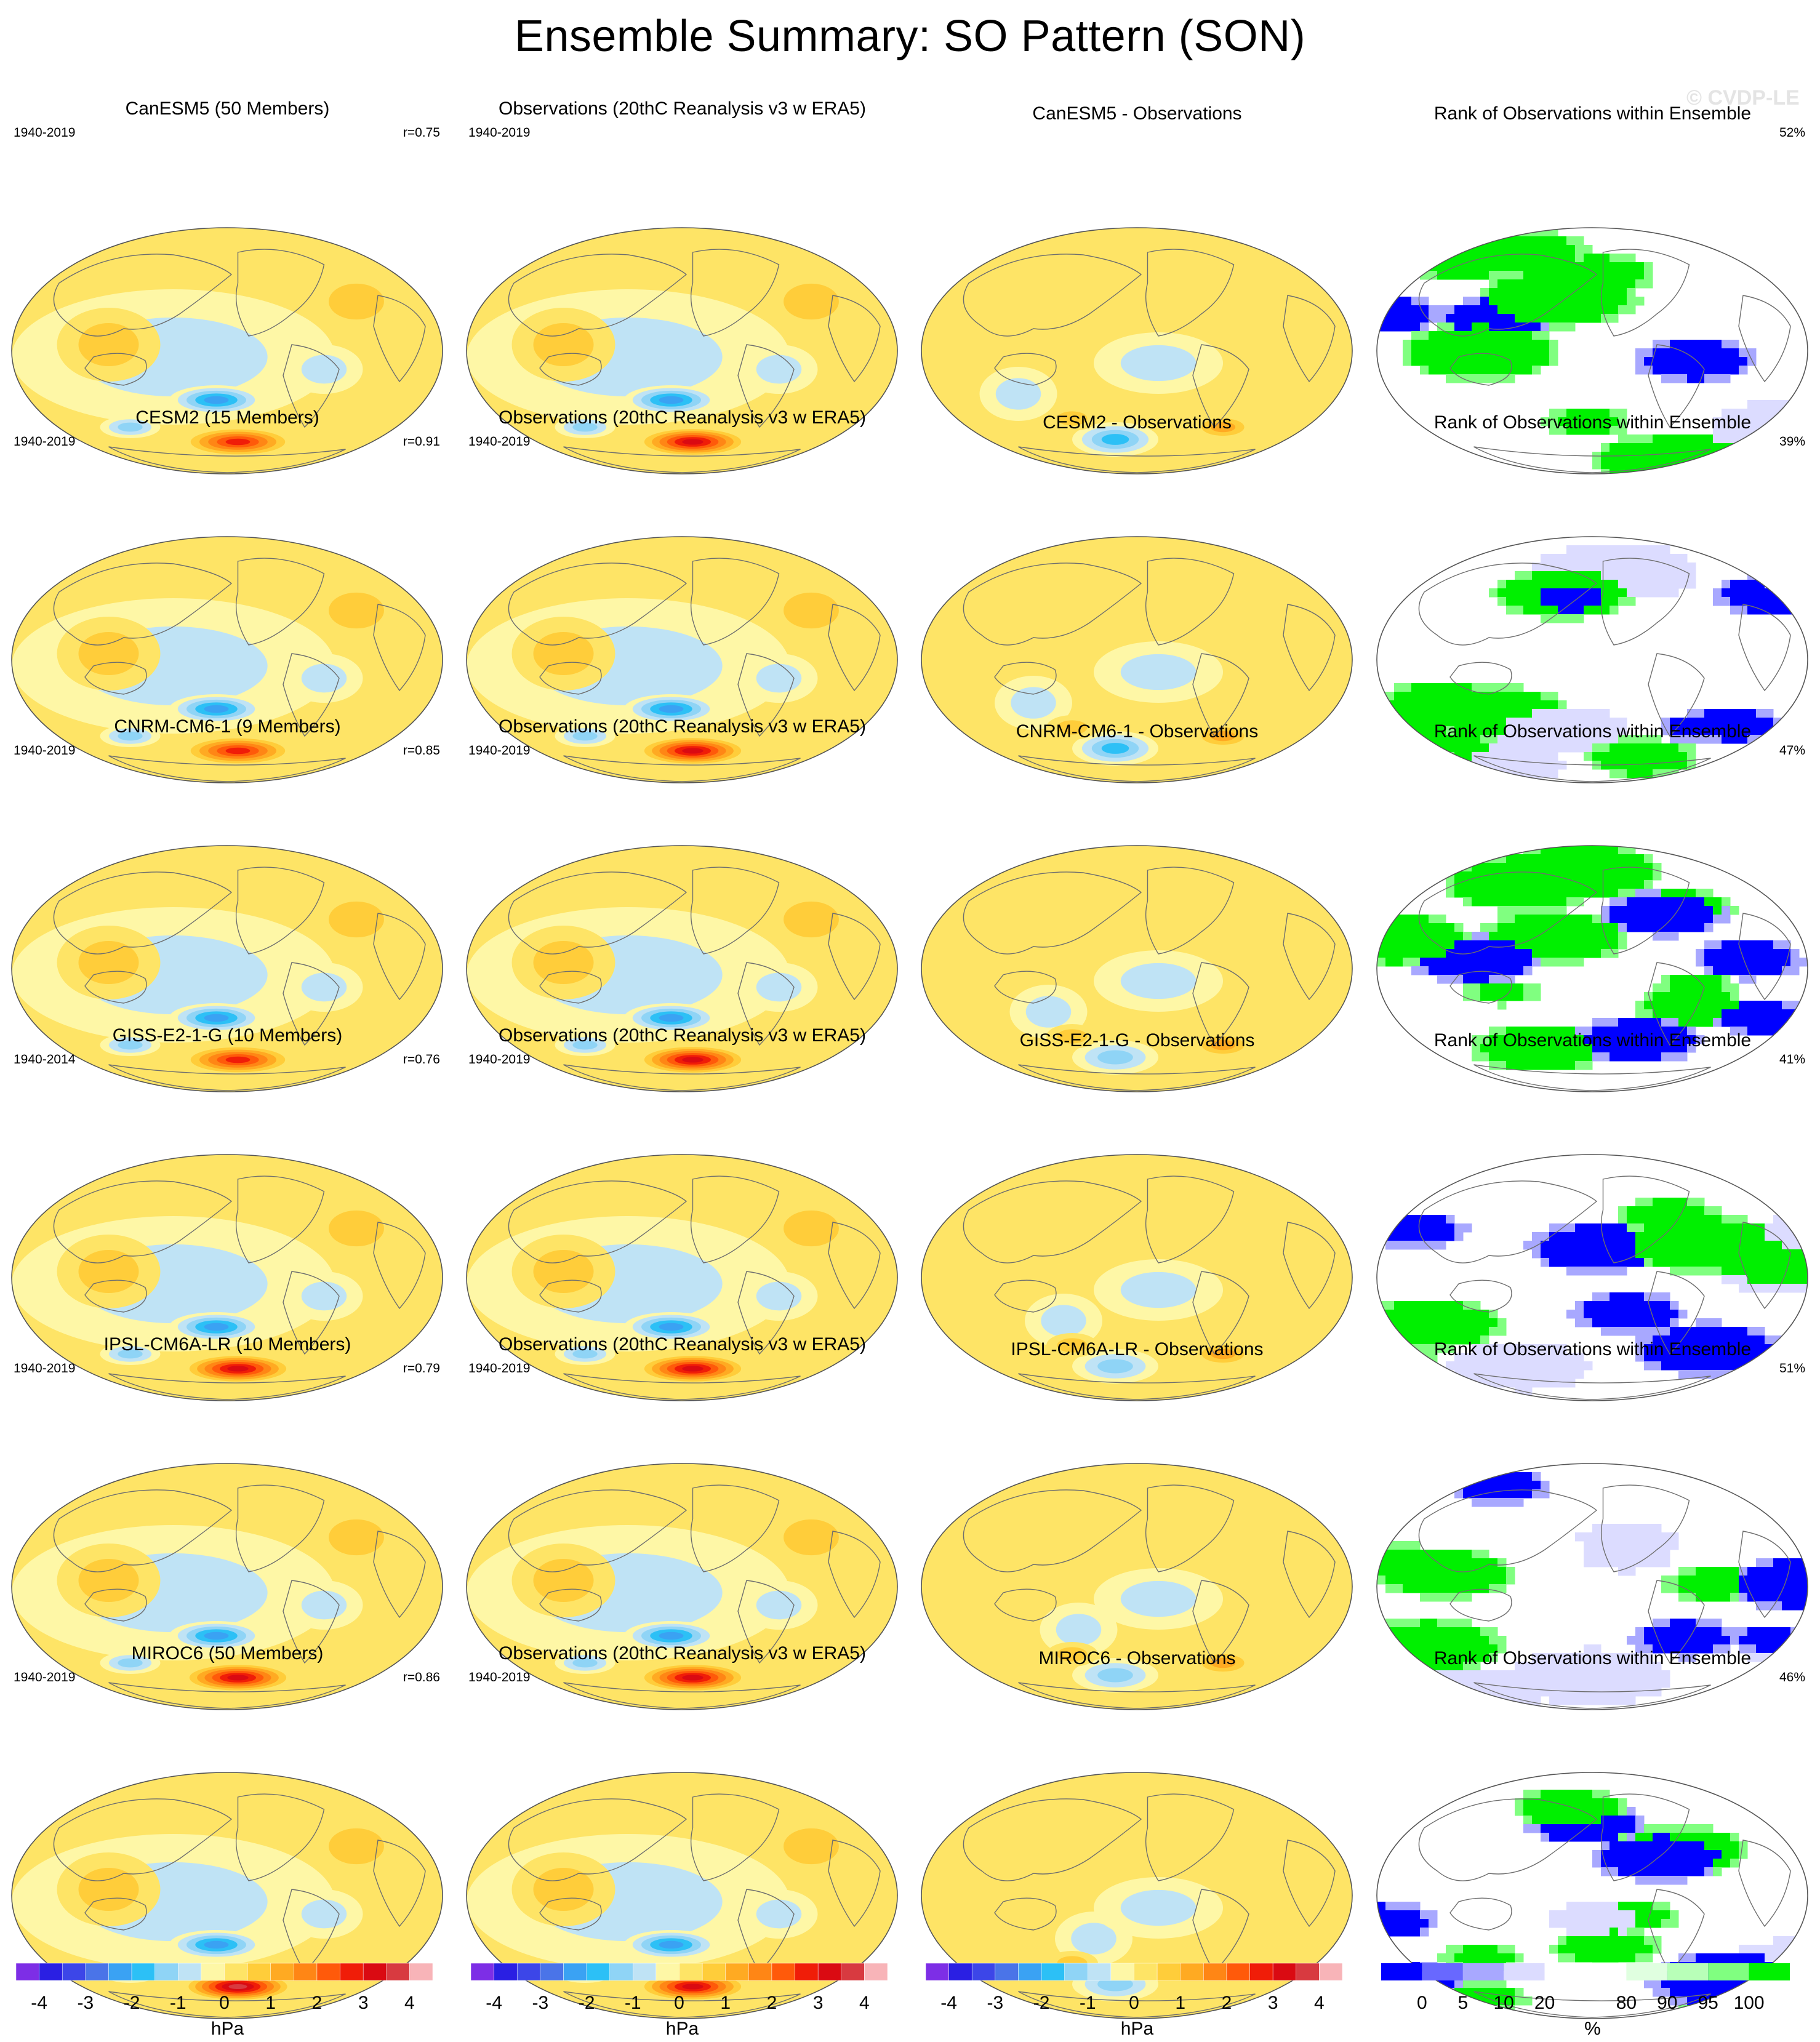 The image size is (1820, 2042). What do you see at coordinates (1149, 979) in the screenshot?
I see `map-2-2-coastlines` at bounding box center [1149, 979].